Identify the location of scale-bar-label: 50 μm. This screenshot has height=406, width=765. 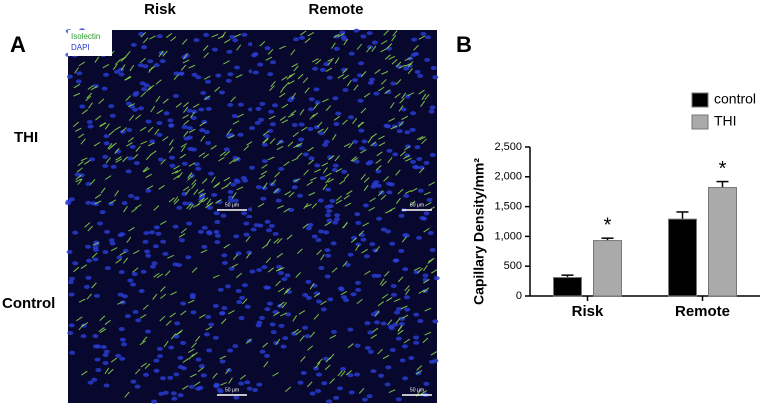
(417, 205).